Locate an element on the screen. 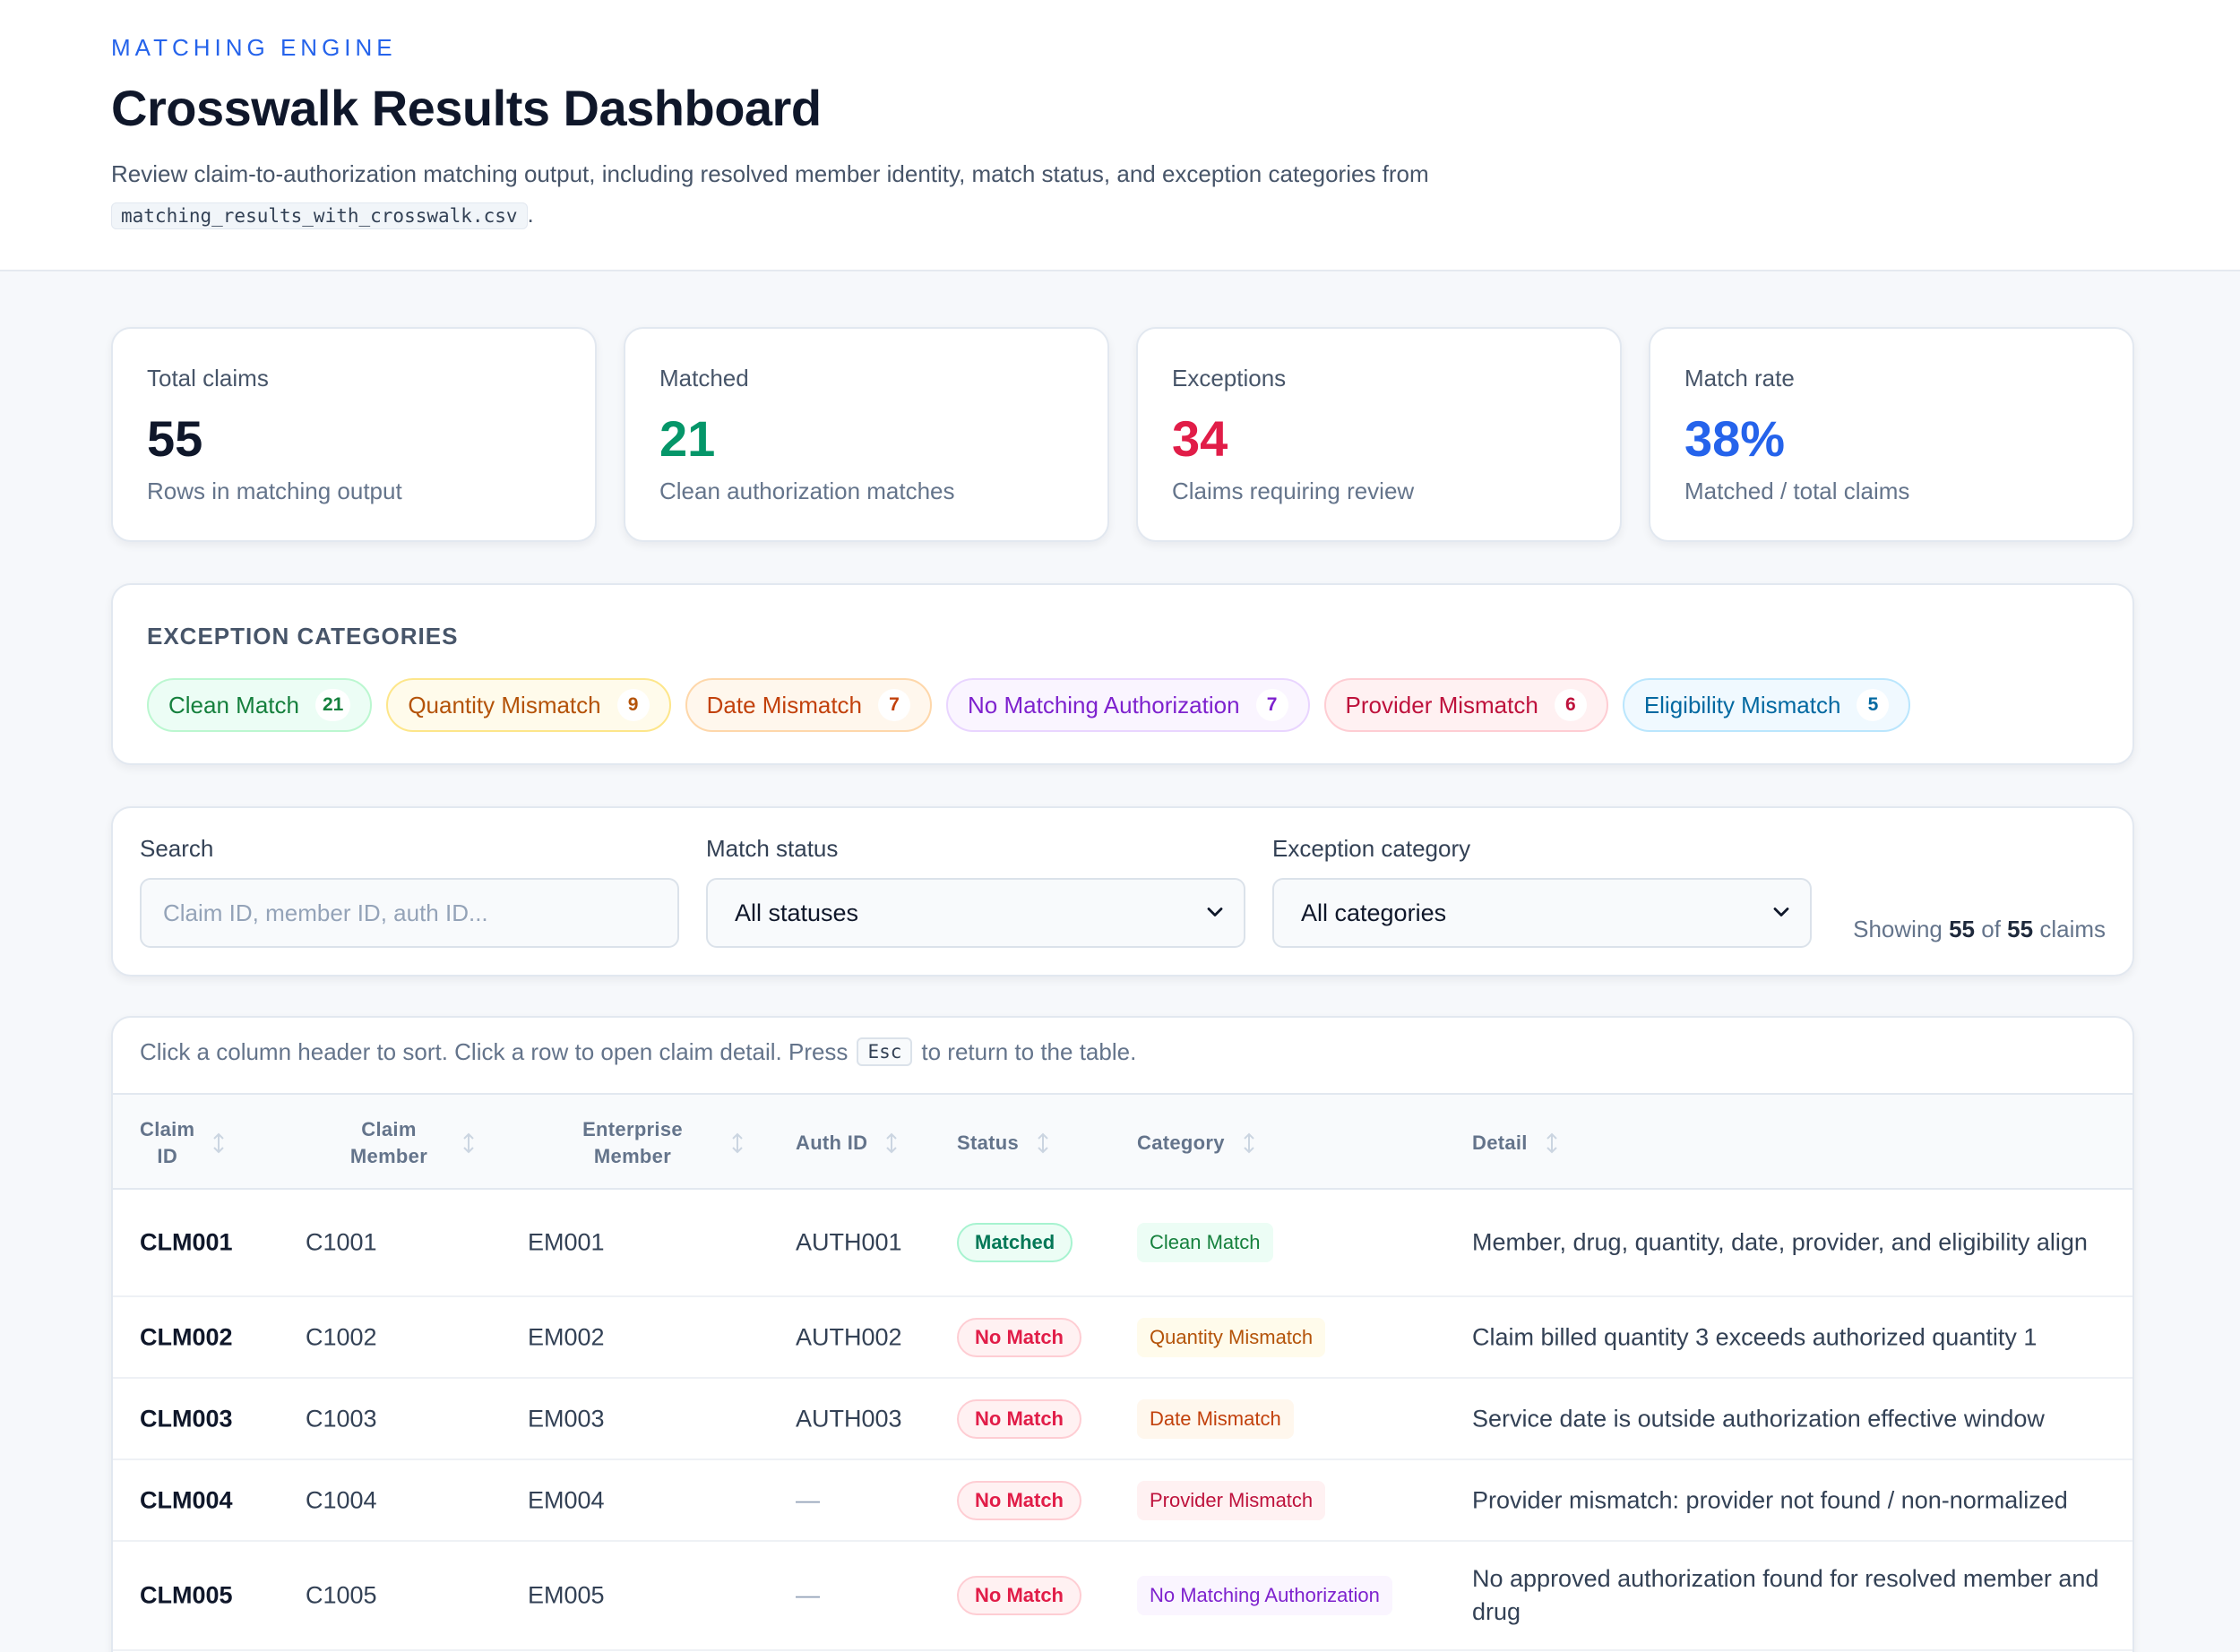  chip-eligibility-mismatch: Eligibility Mismatch 5 is located at coordinates (1767, 705).